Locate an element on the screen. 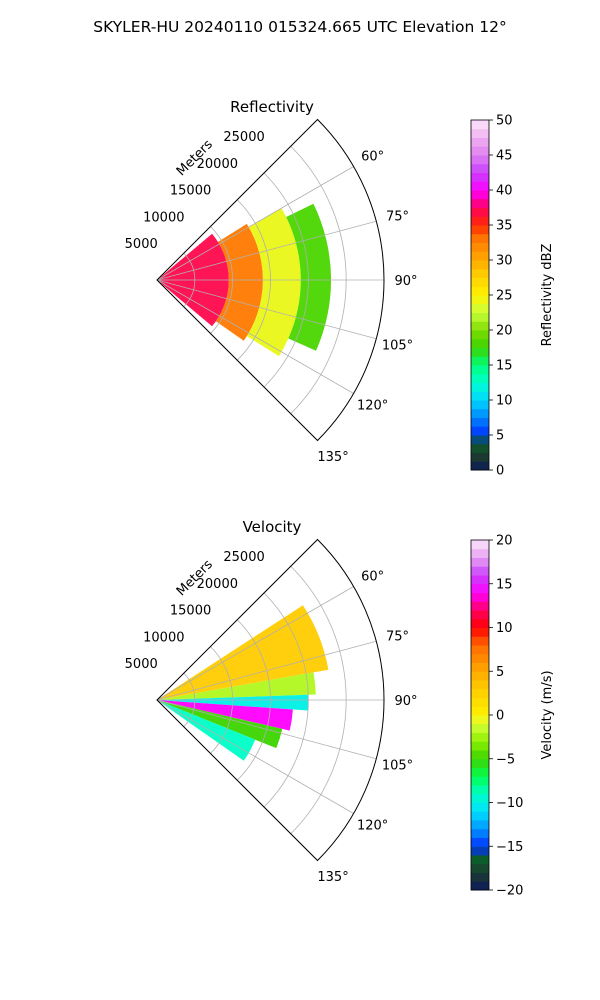 This screenshot has height=1000, width=600. velocity-colorbar-tick-label: 10 is located at coordinates (504, 628).